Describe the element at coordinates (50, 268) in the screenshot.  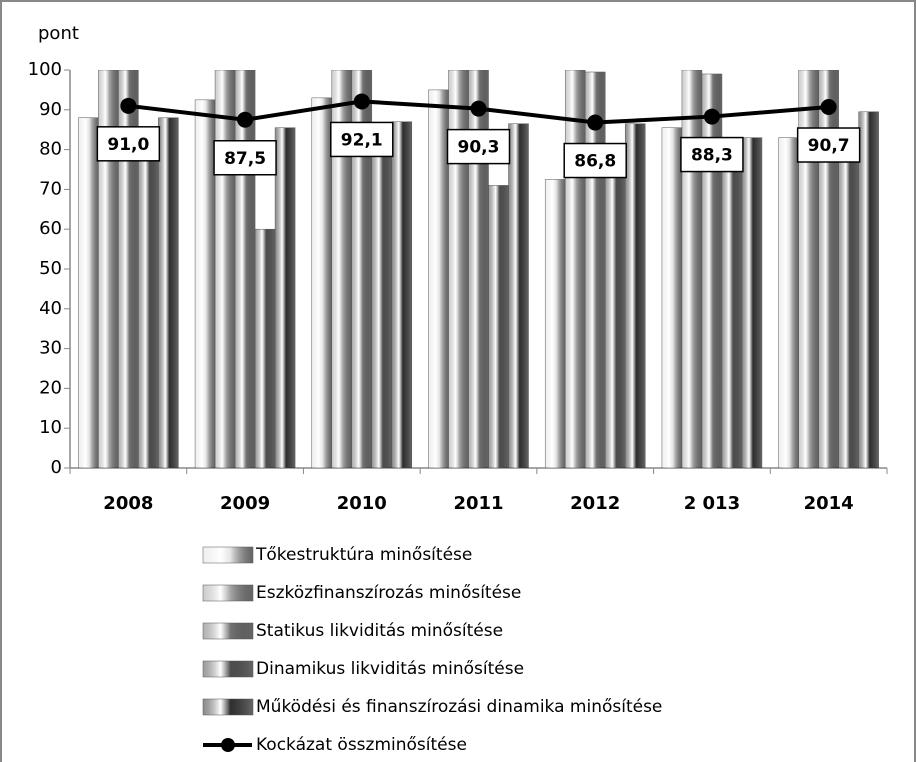
I see `y-tick-label: 50` at that location.